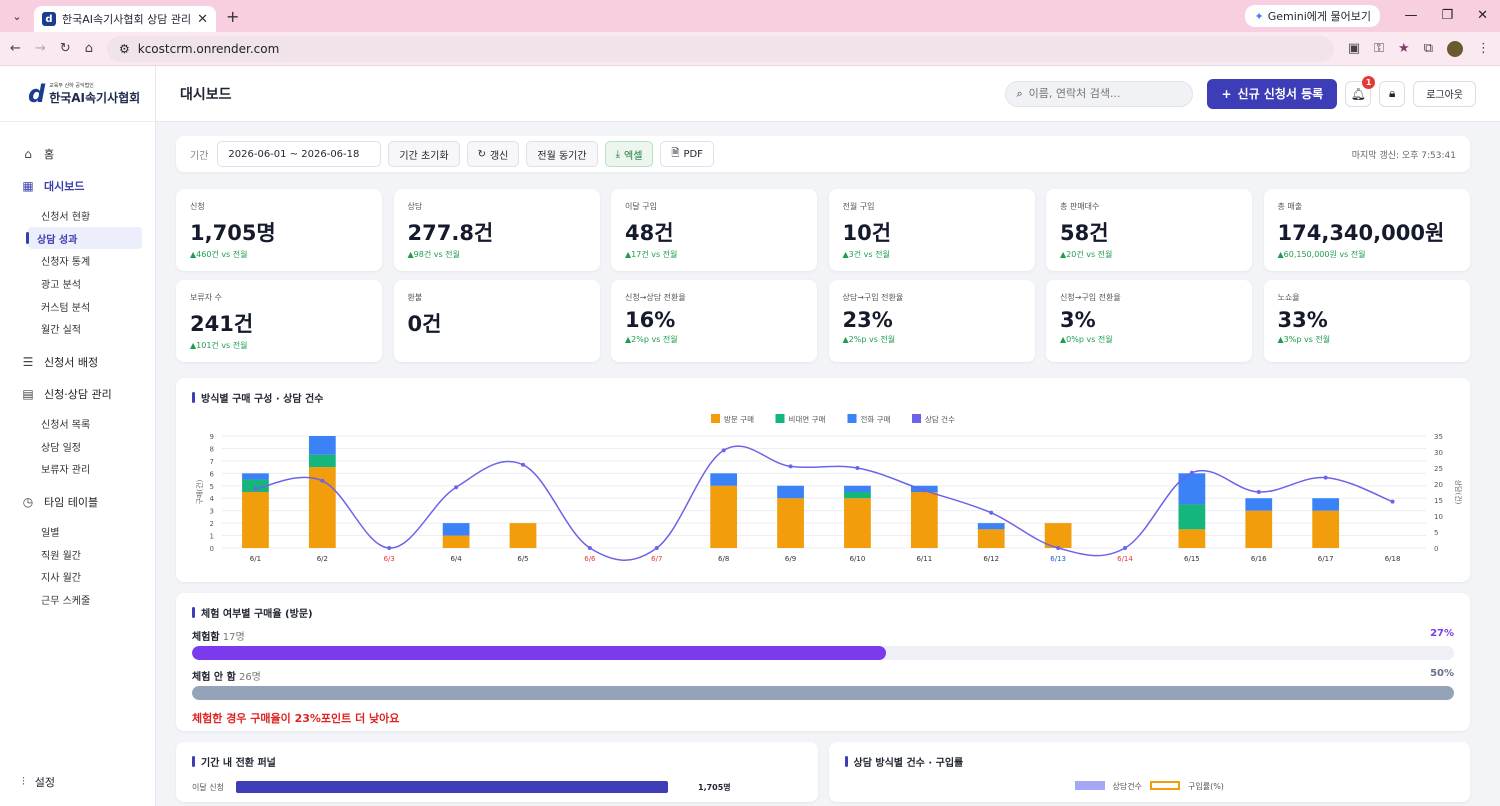  What do you see at coordinates (1149, 772) in the screenshot?
I see `method-card: 상담 방식별 건수 · 구입률 상담건수 구입률(%)` at bounding box center [1149, 772].